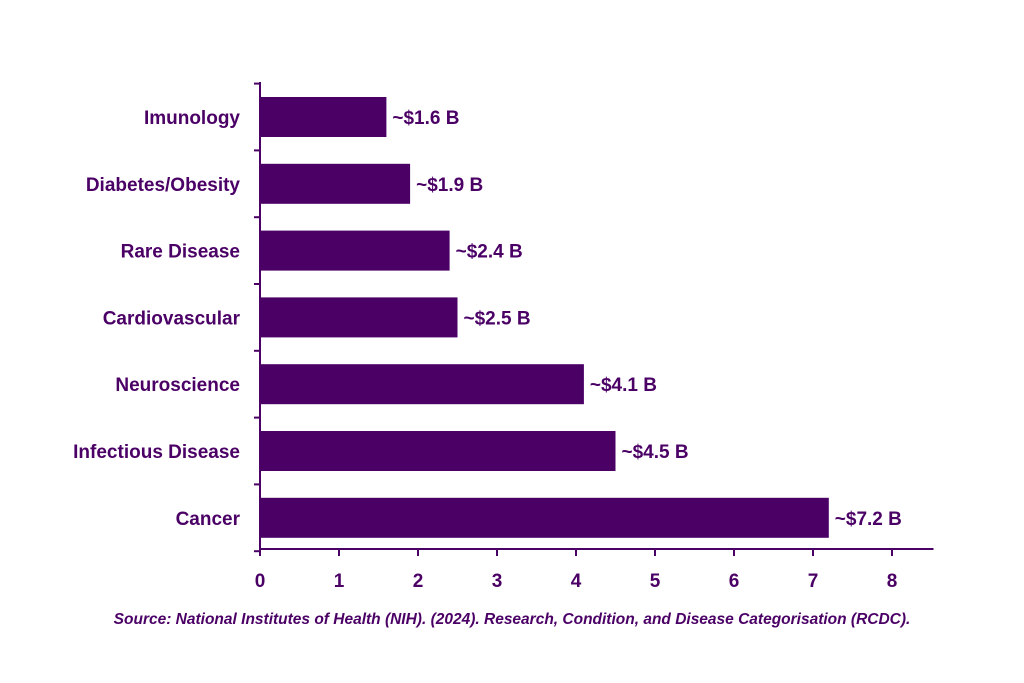  Describe the element at coordinates (180, 252) in the screenshot. I see `category-label: Rare Disease` at that location.